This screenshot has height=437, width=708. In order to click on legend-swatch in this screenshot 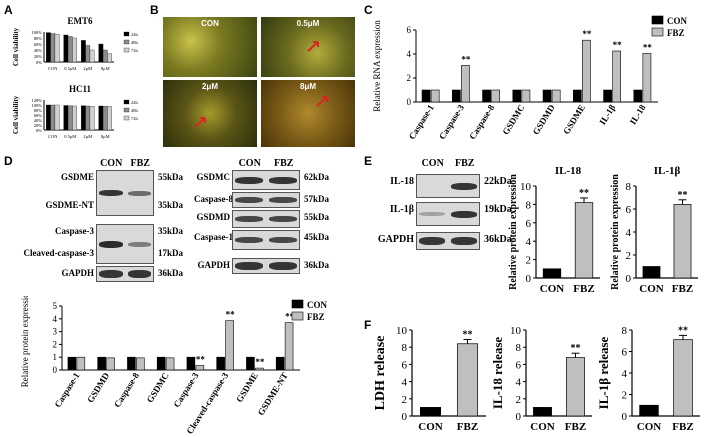, I will do `click(126, 118)`.